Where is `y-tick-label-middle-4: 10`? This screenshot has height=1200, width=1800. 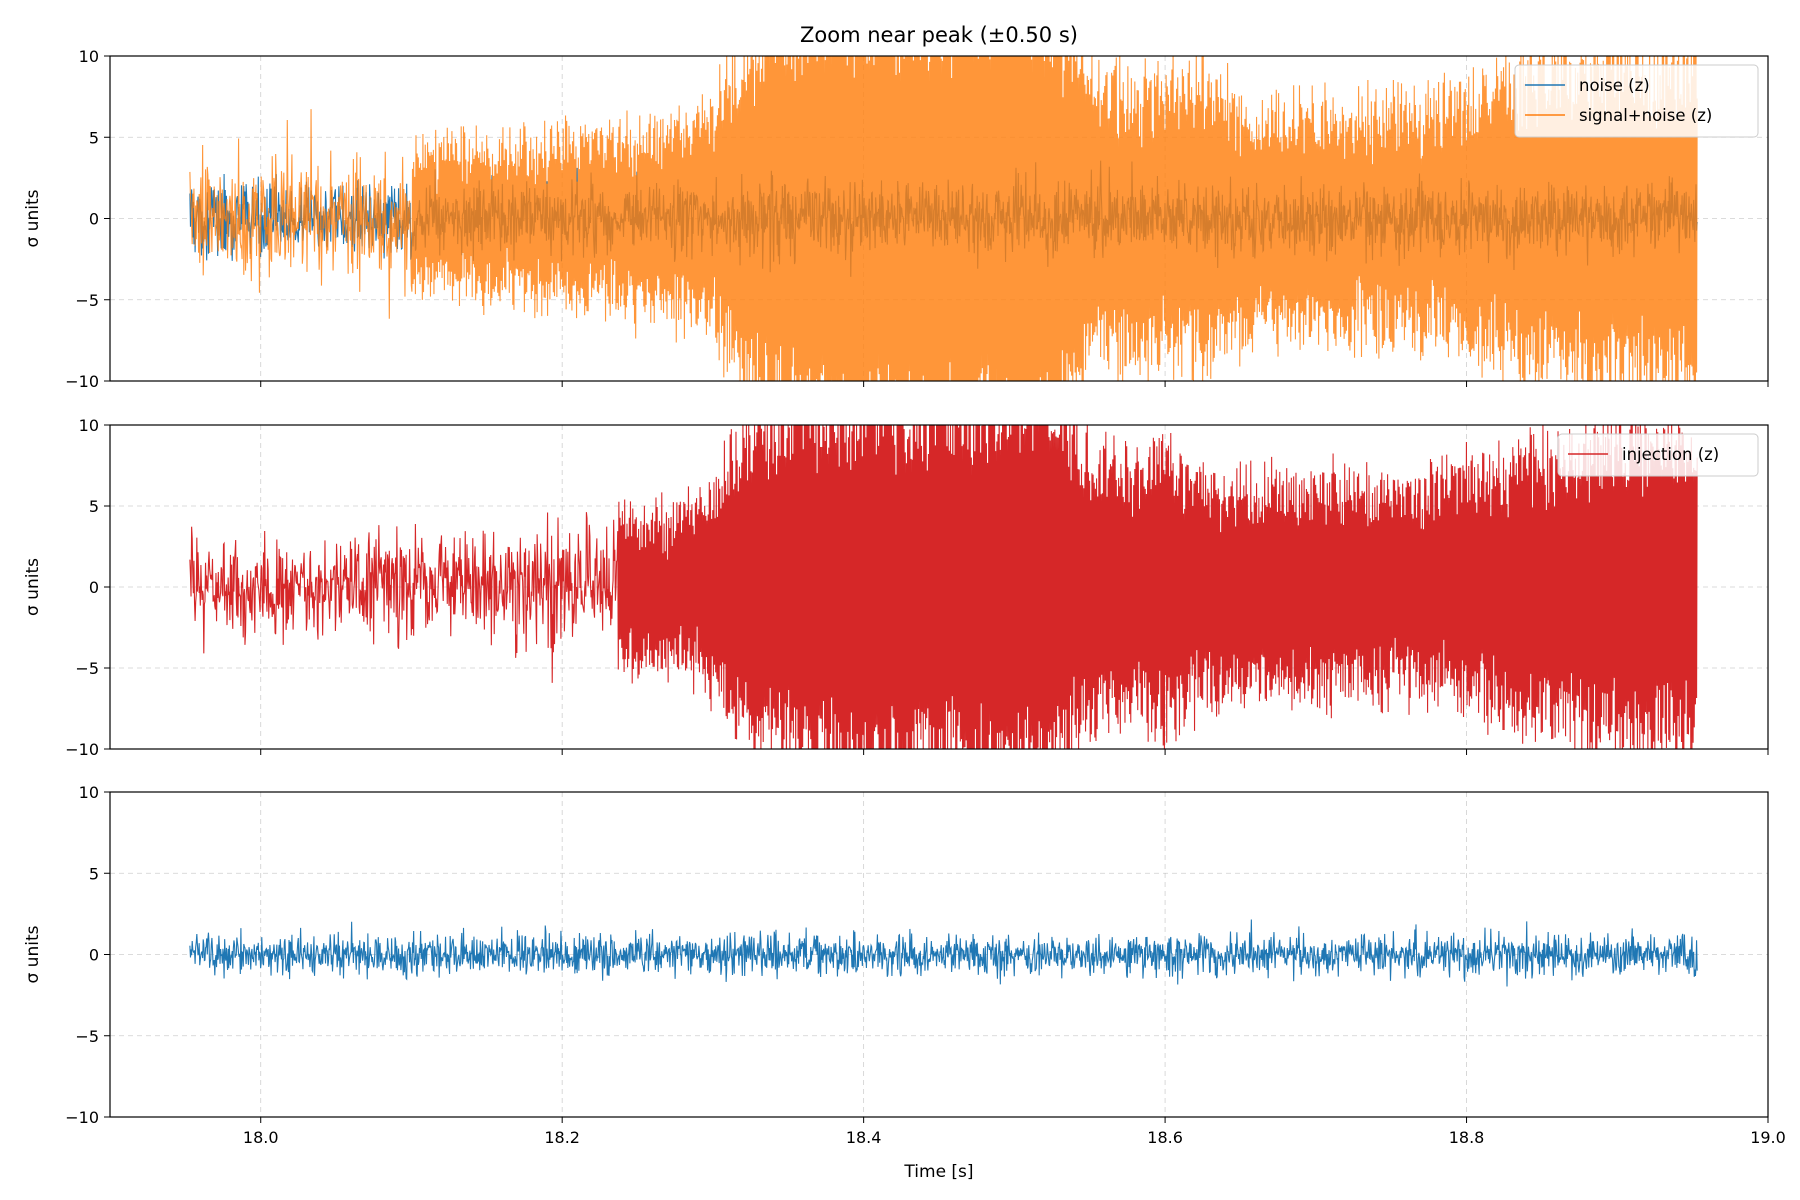 y-tick-label-middle-4: 10 is located at coordinates (89, 425).